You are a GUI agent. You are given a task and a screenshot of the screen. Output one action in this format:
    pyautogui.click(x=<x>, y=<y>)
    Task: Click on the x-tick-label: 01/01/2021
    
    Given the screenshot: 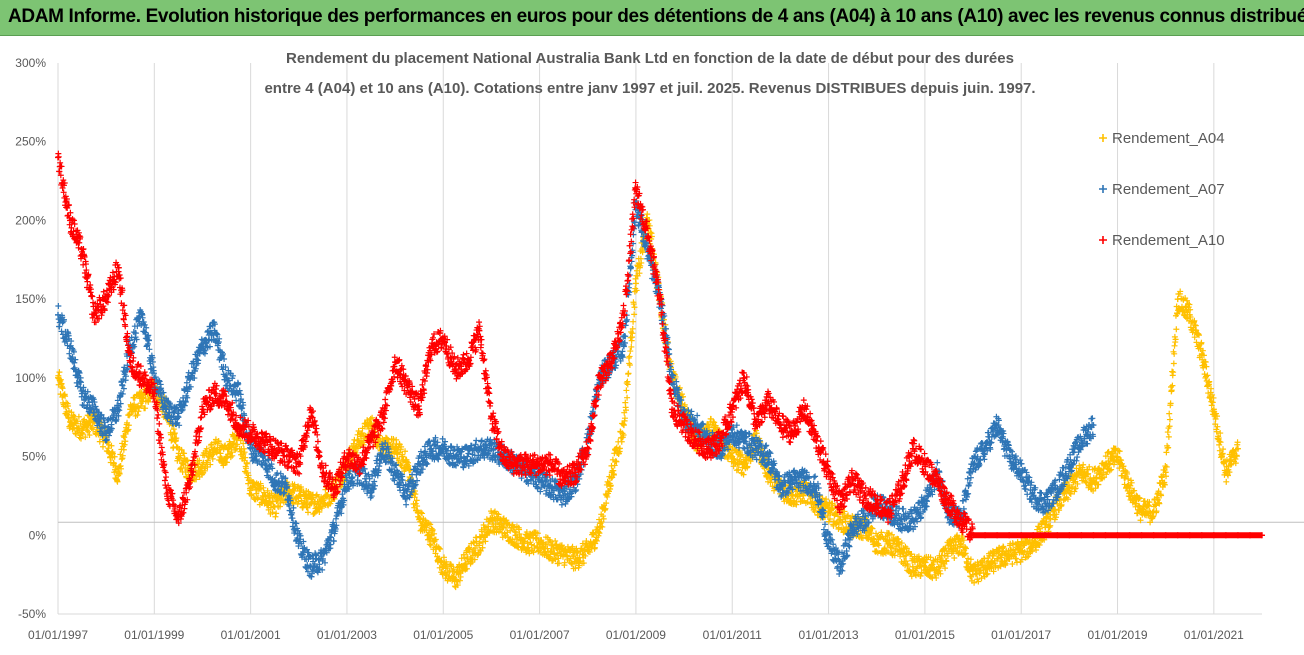 What is the action you would take?
    pyautogui.click(x=1214, y=635)
    